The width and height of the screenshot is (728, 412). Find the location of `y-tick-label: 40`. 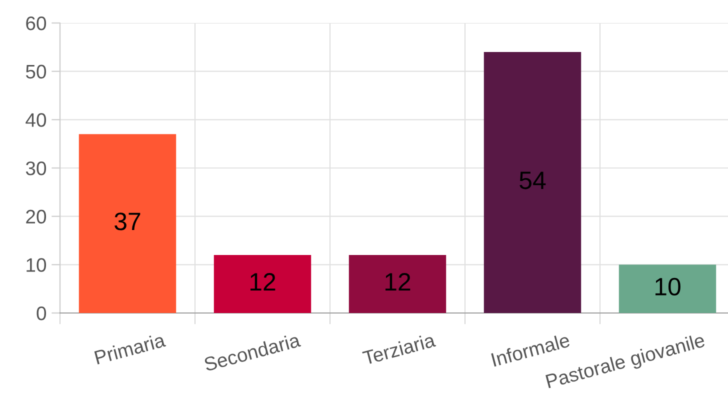

y-tick-label: 40 is located at coordinates (36, 120).